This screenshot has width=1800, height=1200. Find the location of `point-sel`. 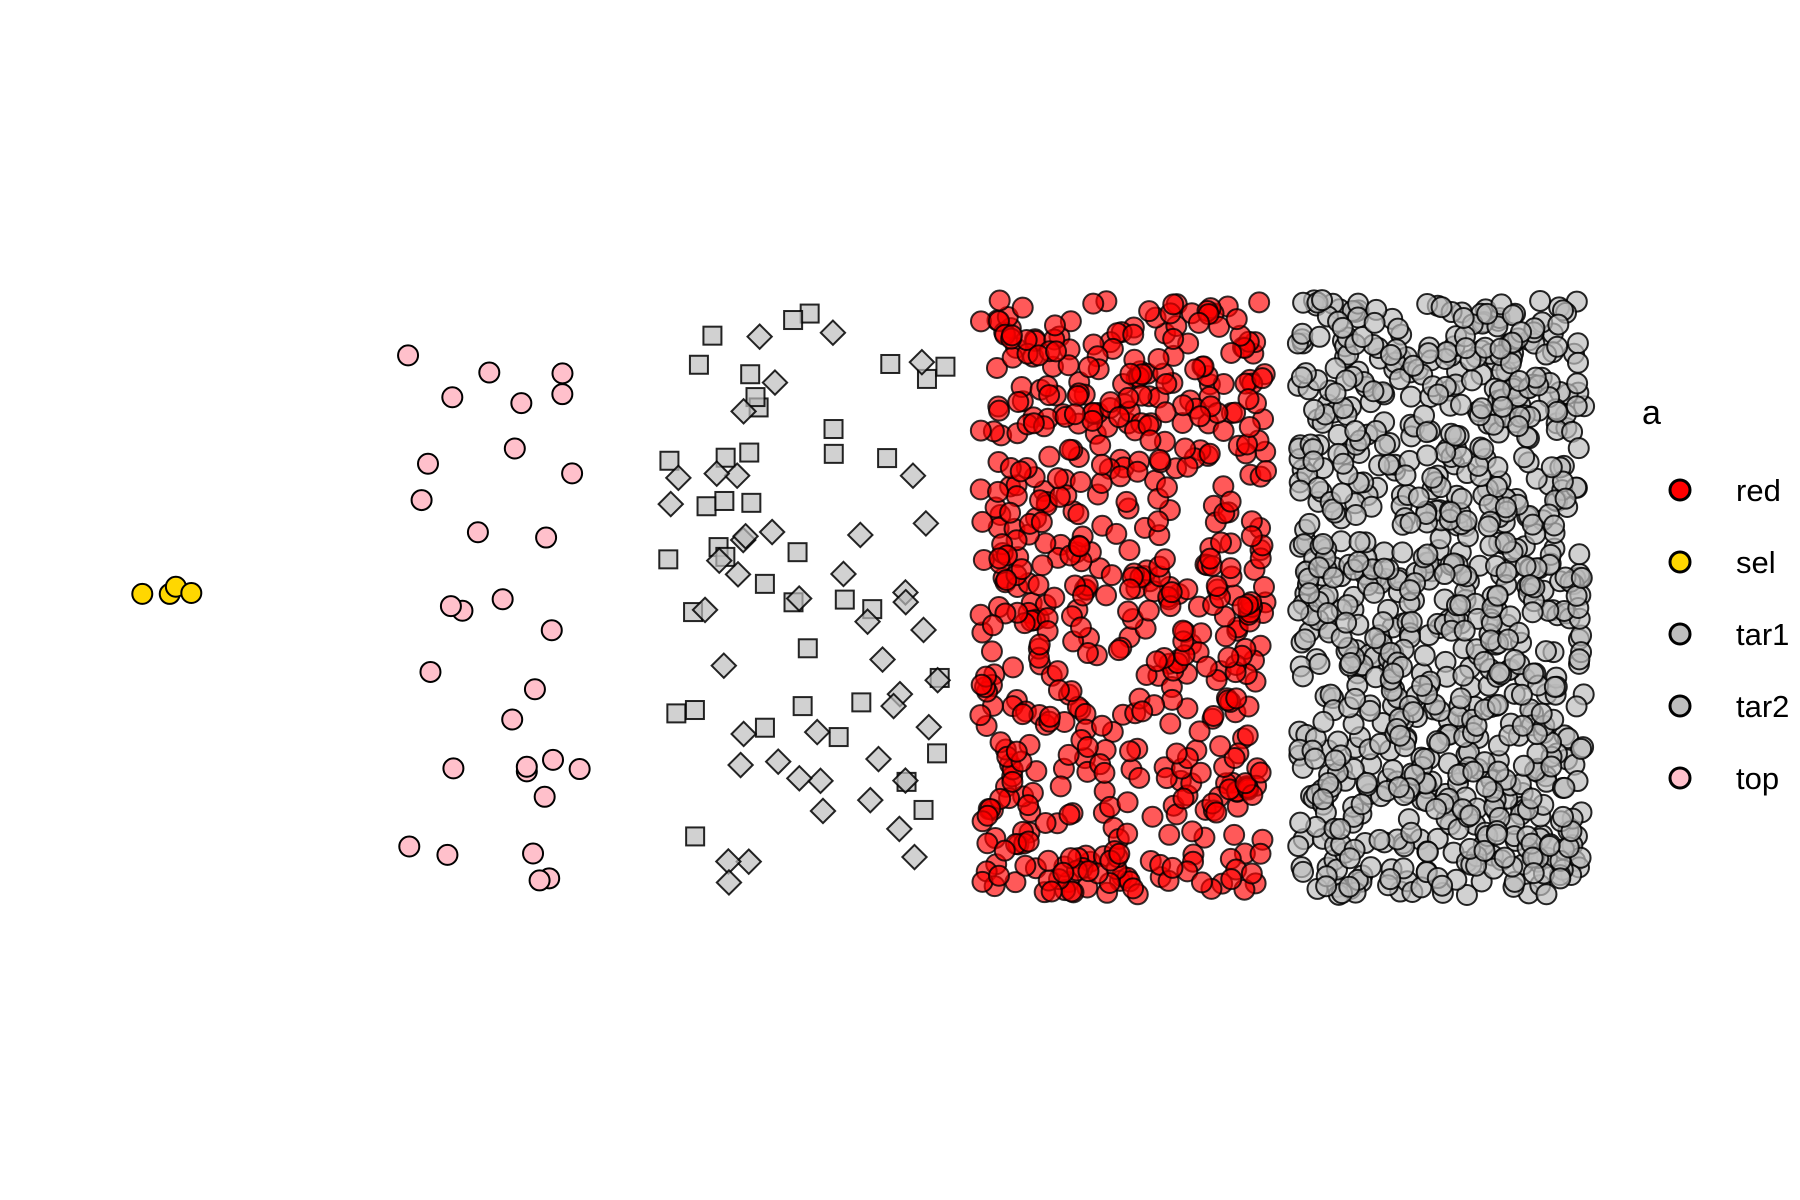

point-sel is located at coordinates (142, 593).